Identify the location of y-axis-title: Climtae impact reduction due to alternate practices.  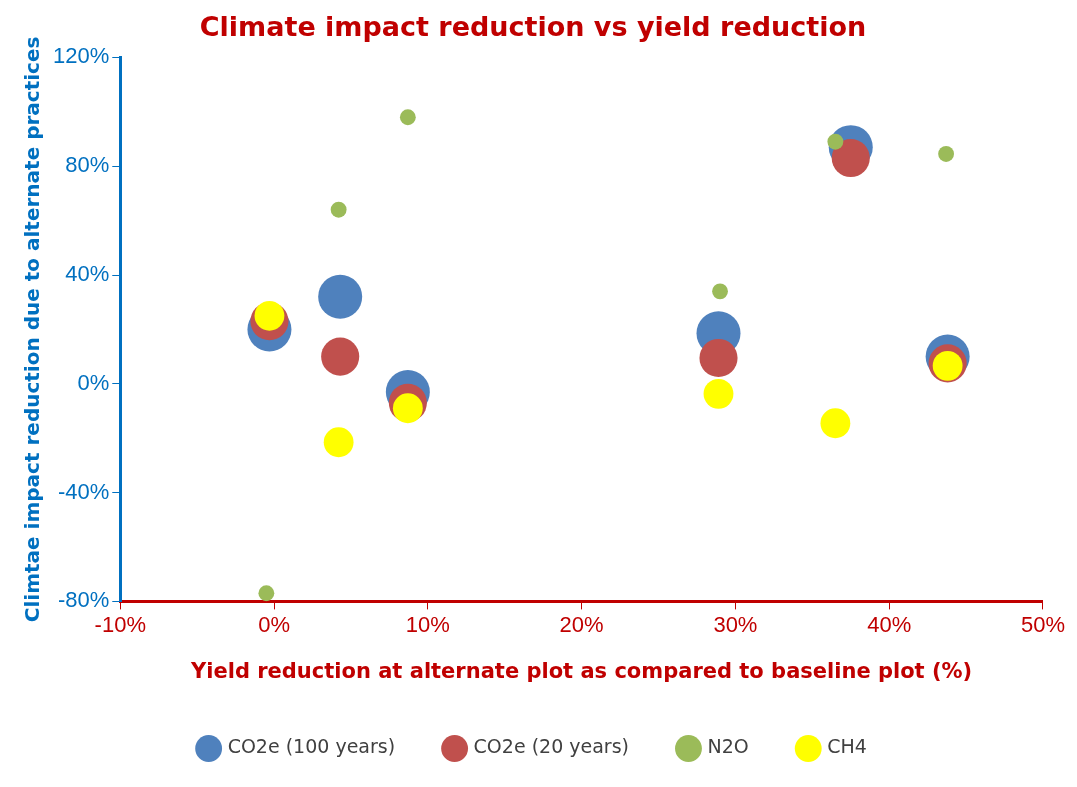
(32, 329).